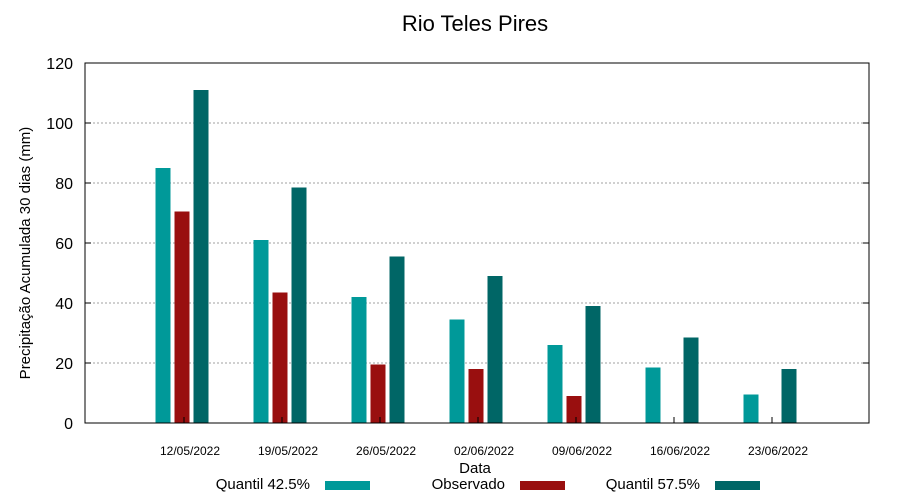 The height and width of the screenshot is (500, 900). I want to click on y-tick-label: 60, so click(64, 244).